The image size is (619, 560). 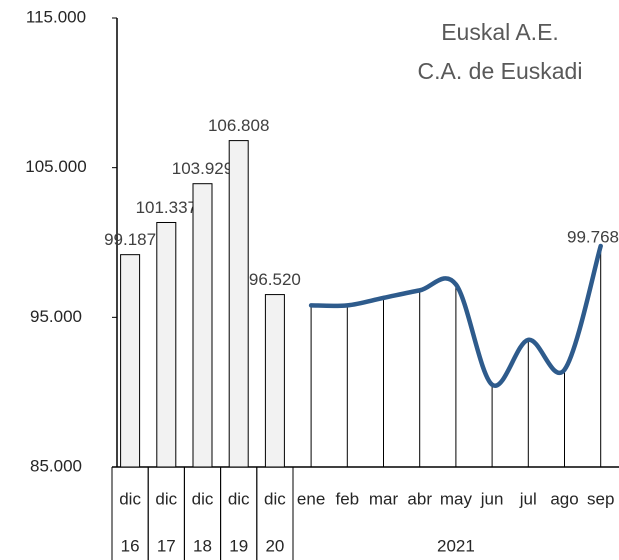 I want to click on y-tick-label: 105.000, so click(x=55, y=166).